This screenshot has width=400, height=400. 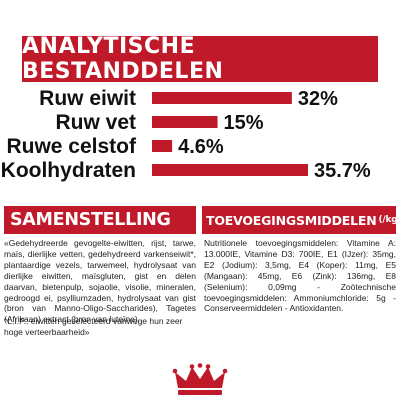 I want to click on composition-title-bar: SAMENSTELLING, so click(x=100, y=220).